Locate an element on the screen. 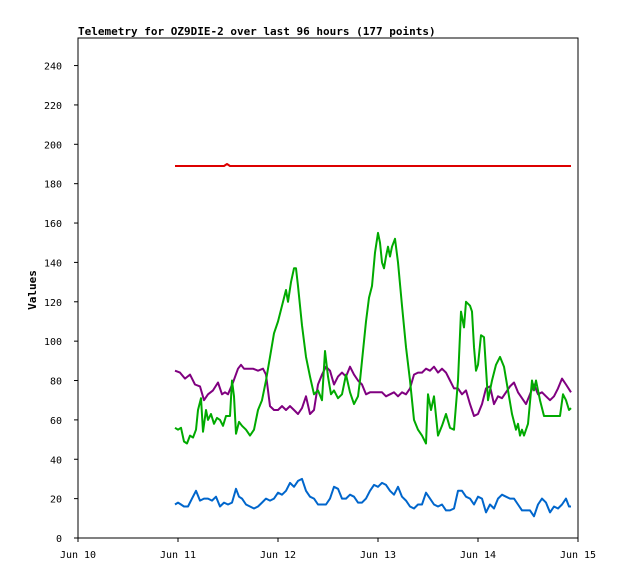  y-tick-label: 240 is located at coordinates (53, 67).